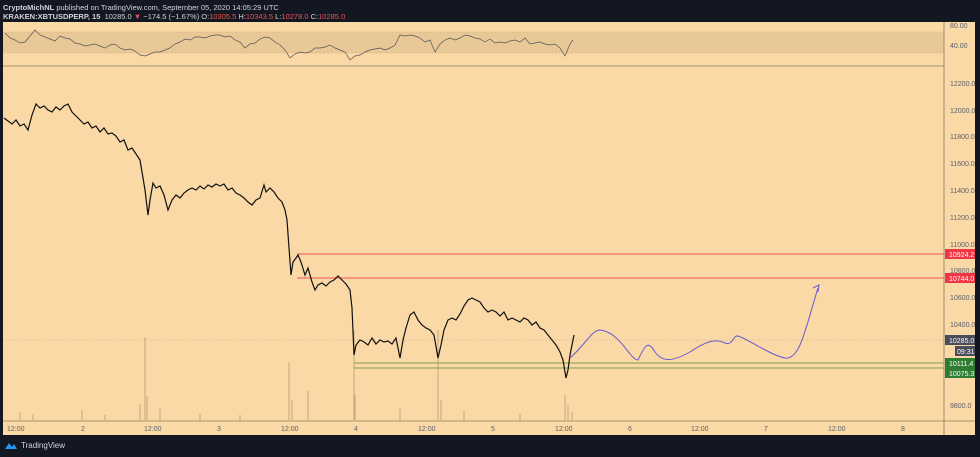 This screenshot has height=457, width=980. I want to click on time-label: 3, so click(219, 429).